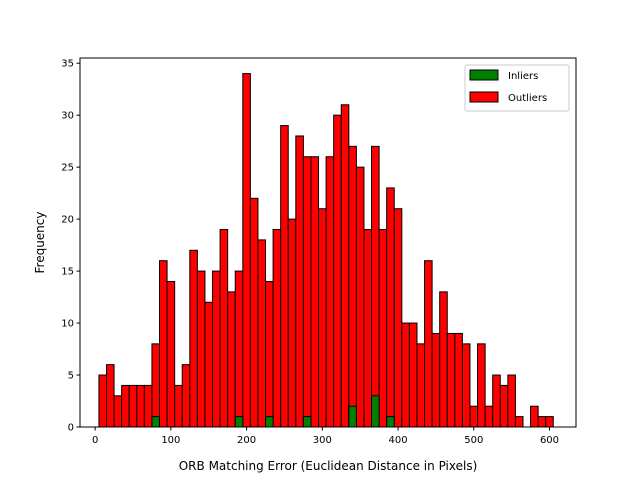 The image size is (640, 480). I want to click on y-tick-label: 20, so click(67, 220).